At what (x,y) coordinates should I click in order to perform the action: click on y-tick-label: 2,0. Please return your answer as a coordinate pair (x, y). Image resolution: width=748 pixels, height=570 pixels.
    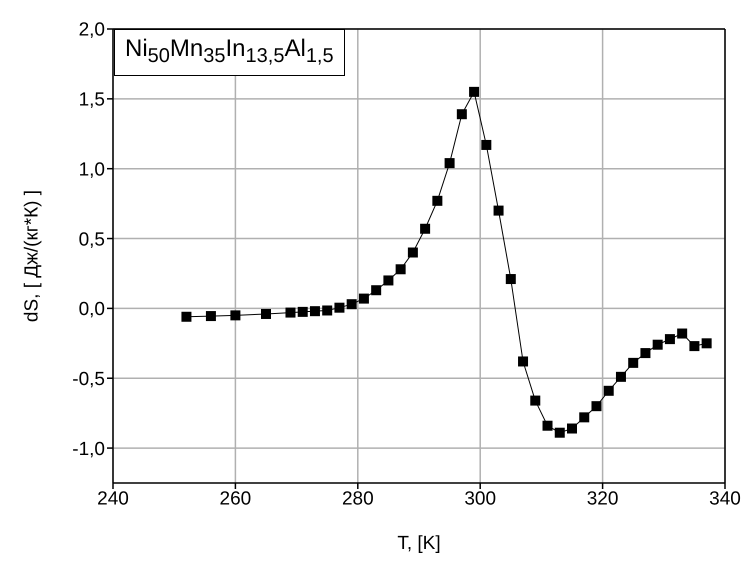
    Looking at the image, I should click on (91, 30).